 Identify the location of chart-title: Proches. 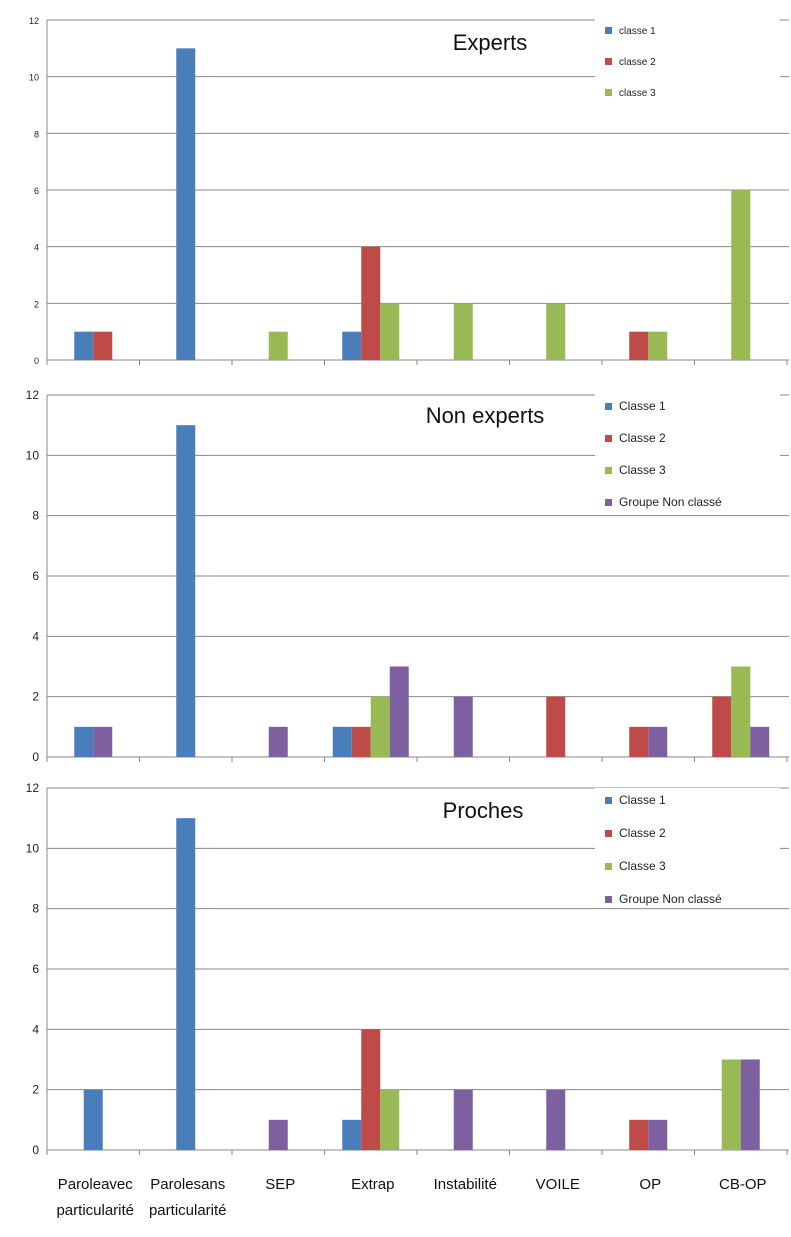
(483, 810).